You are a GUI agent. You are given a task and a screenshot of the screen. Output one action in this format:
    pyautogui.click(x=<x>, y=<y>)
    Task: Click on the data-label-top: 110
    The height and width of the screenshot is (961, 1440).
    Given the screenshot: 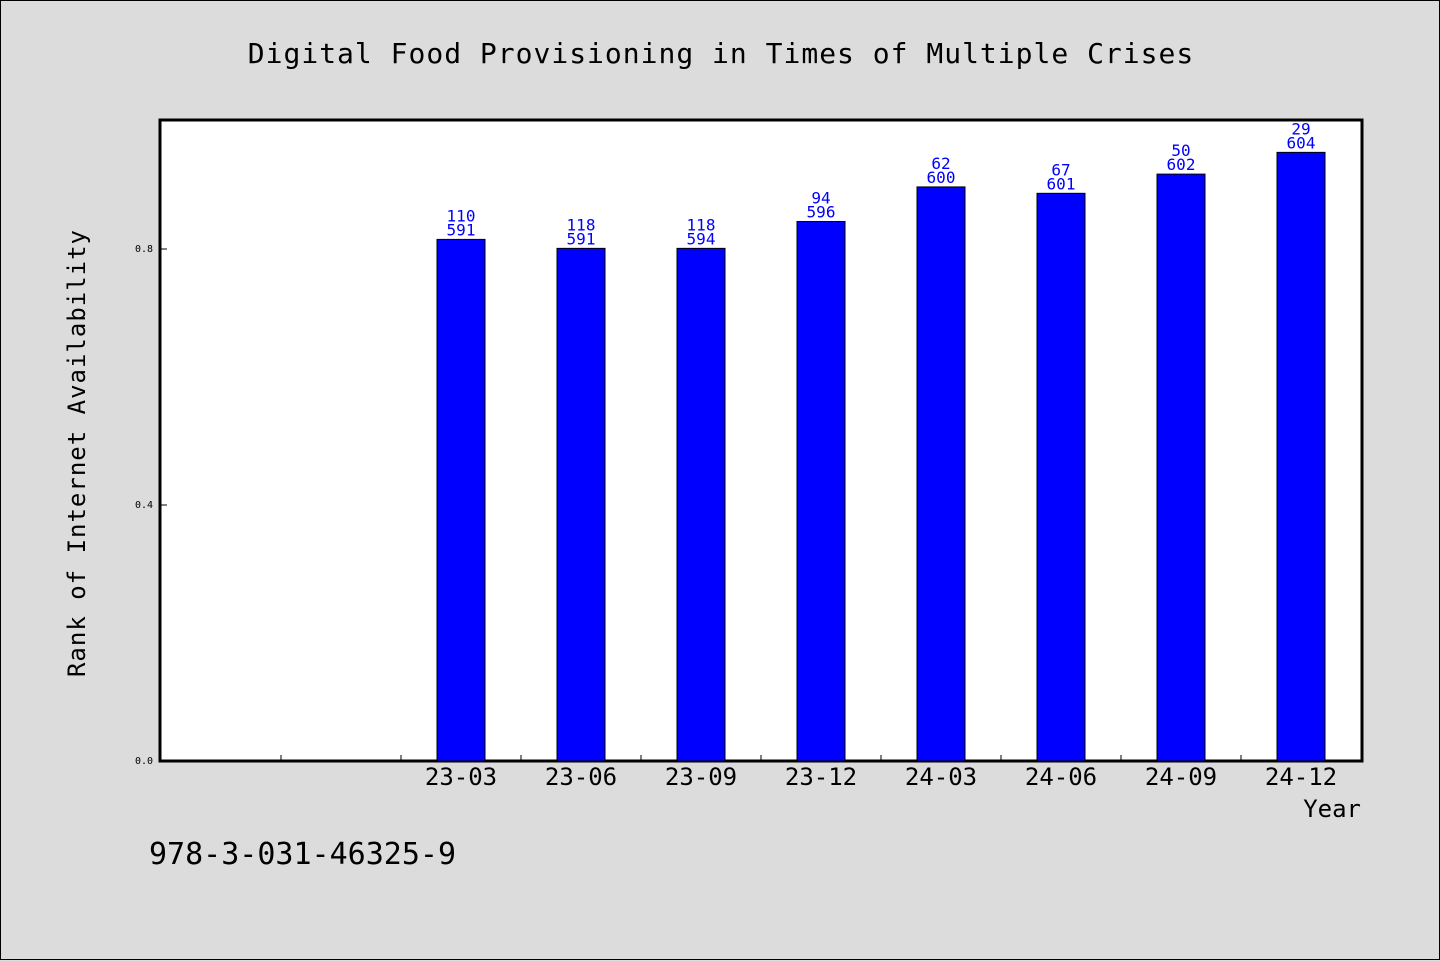 What is the action you would take?
    pyautogui.click(x=461, y=215)
    